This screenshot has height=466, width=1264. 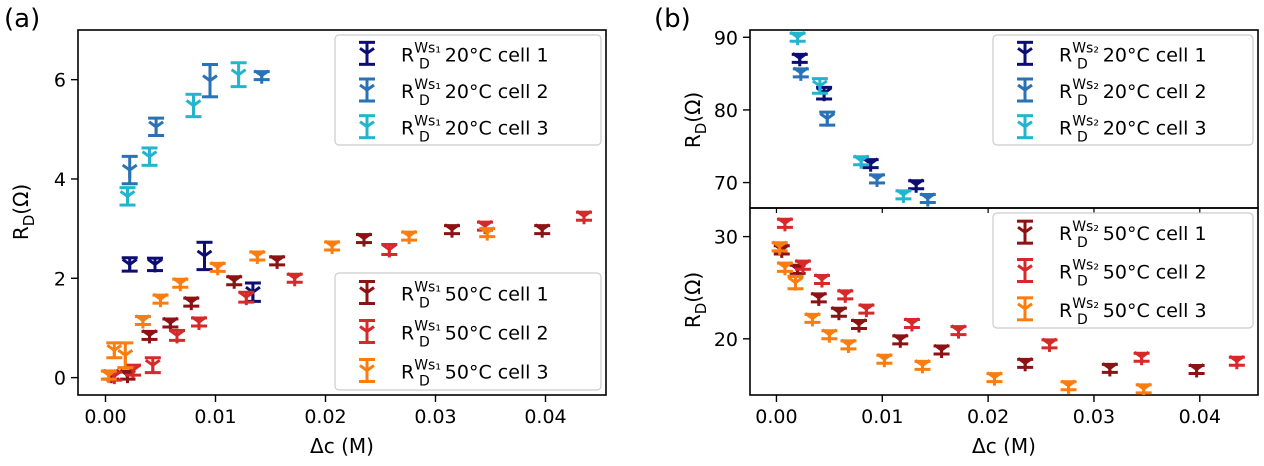 I want to click on legend-entry: RWs₂ D 20°C cell 2, so click(x=1133, y=93).